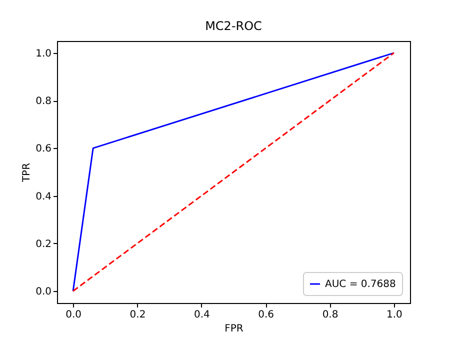 This screenshot has height=341, width=455. I want to click on x-tick-label: 1.0, so click(394, 315).